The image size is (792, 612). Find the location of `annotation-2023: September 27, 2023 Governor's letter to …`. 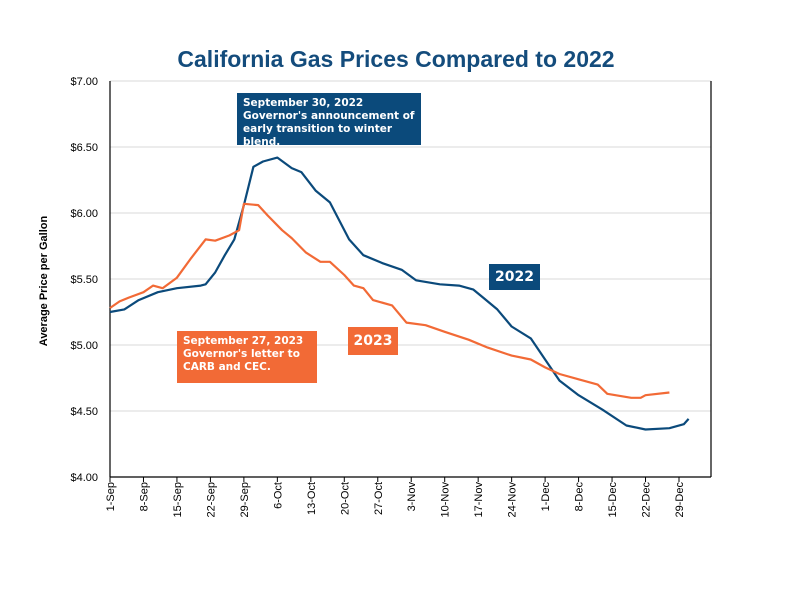

annotation-2023: September 27, 2023 Governor's letter to … is located at coordinates (247, 357).